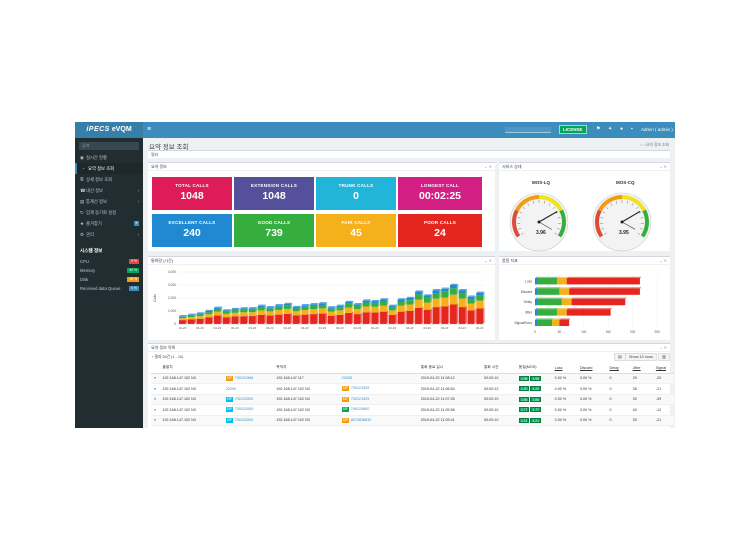 The width and height of the screenshot is (750, 550). What do you see at coordinates (360, 409) in the screenshot?
I see `destination-number-link: 749124800` at bounding box center [360, 409].